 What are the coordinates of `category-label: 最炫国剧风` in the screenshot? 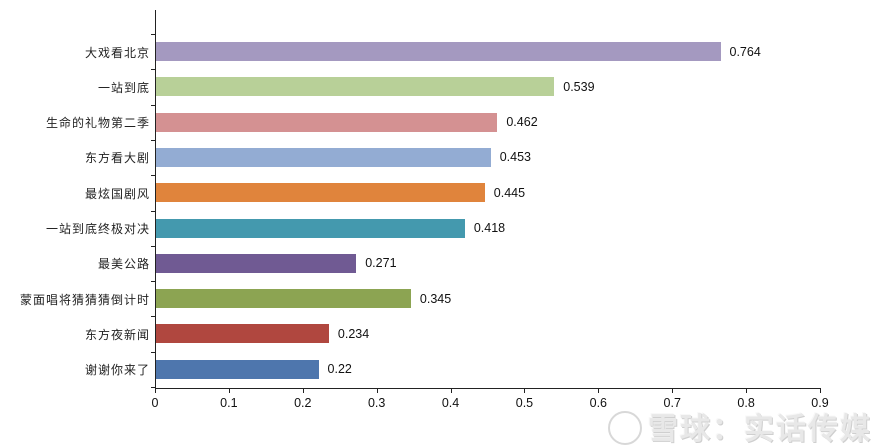 It's located at (117, 193).